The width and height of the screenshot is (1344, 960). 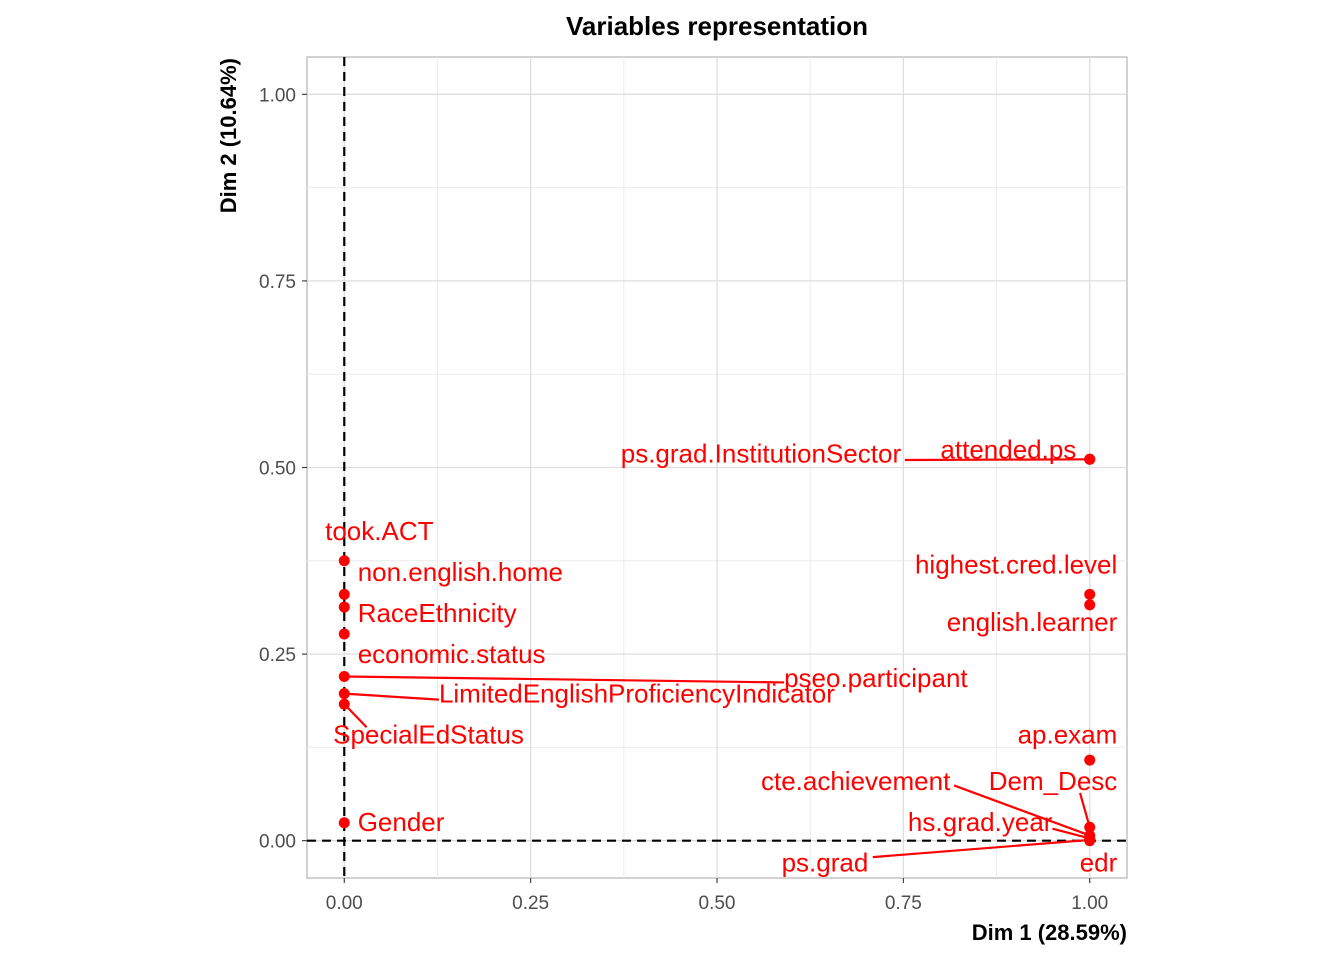 What do you see at coordinates (277, 469) in the screenshot?
I see `y-tick-label: 0.50` at bounding box center [277, 469].